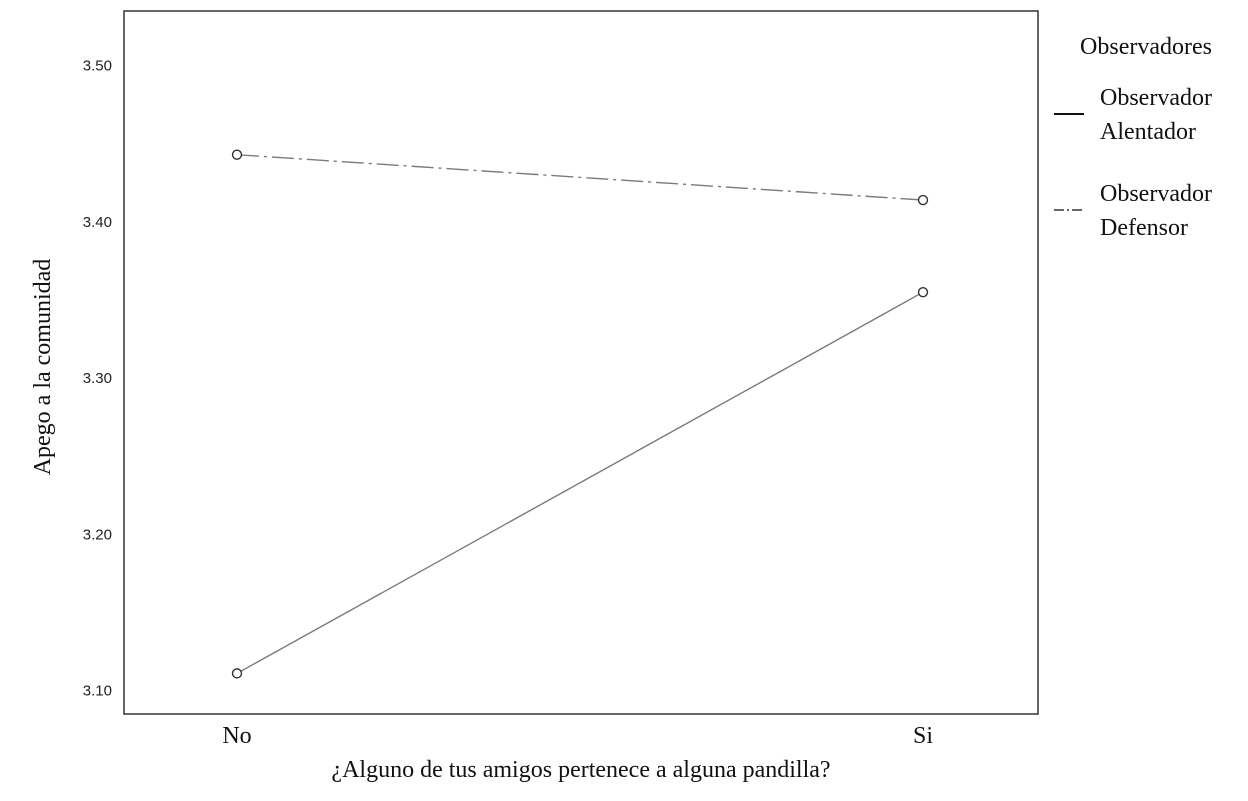  I want to click on y-axis-ticks: 3.10 3.20 3.30 3.40 3.50, so click(97, 379).